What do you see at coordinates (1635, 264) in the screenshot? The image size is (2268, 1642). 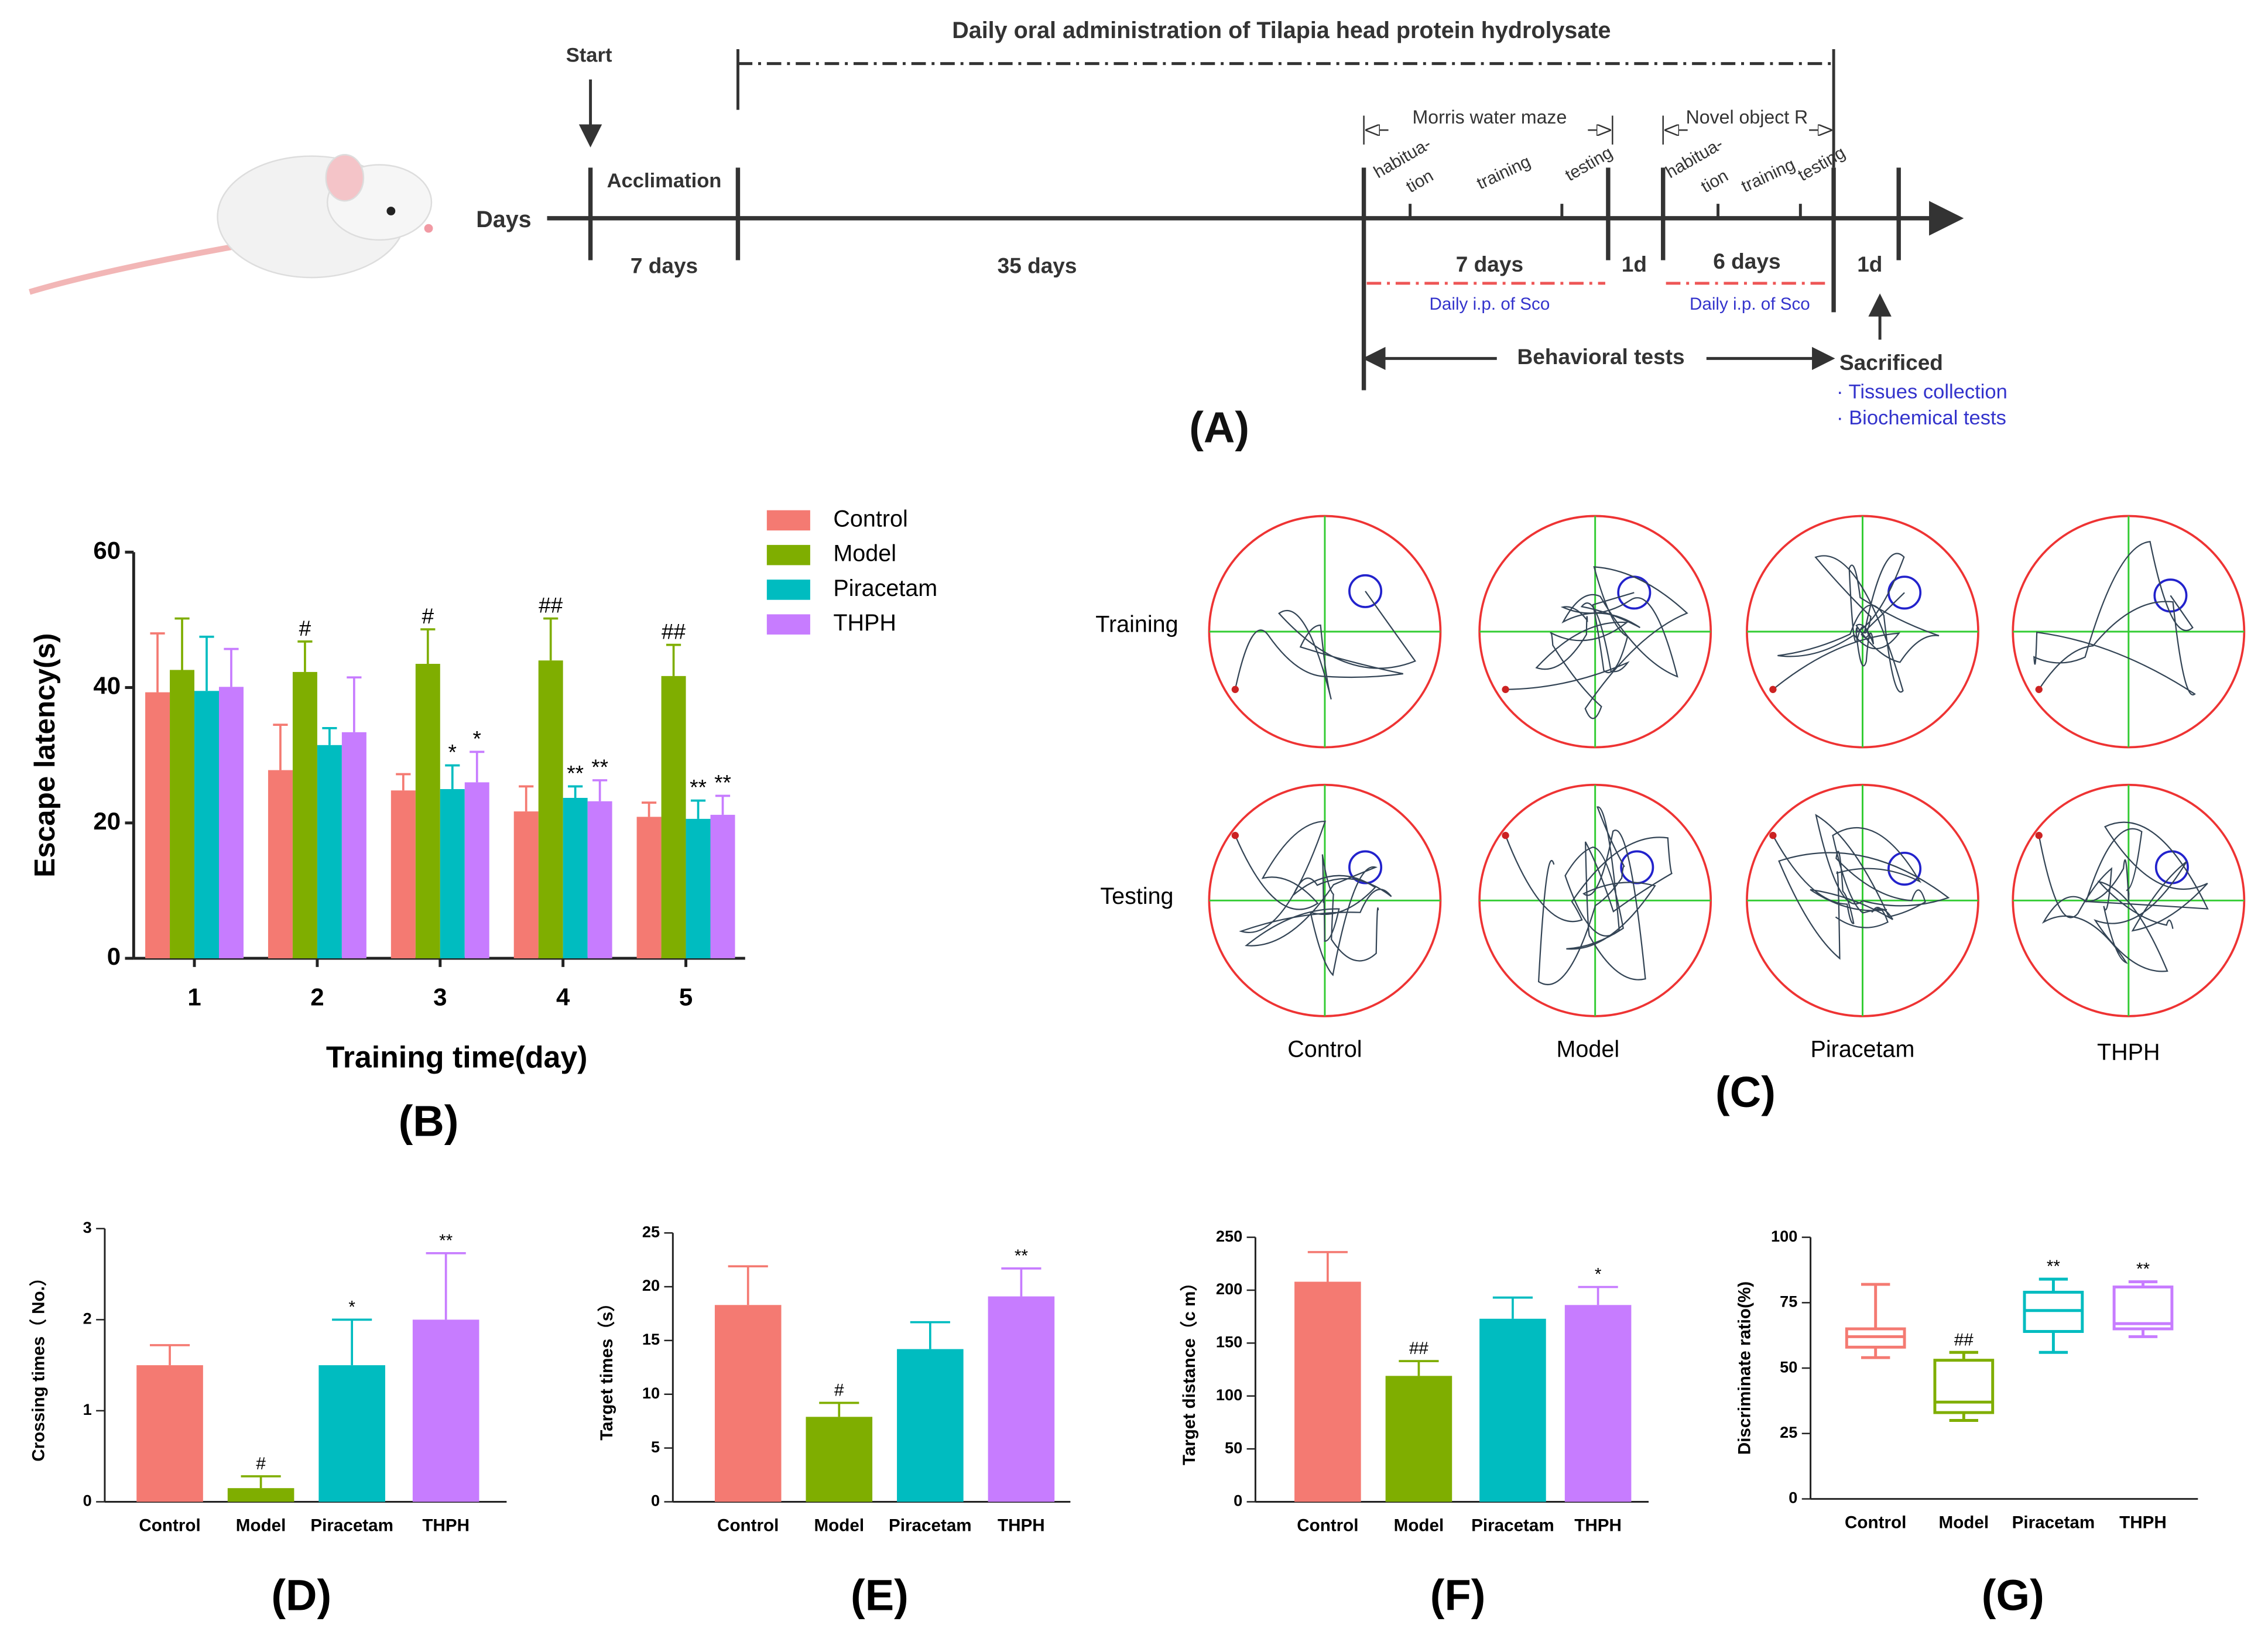 I see `label: 1d` at bounding box center [1635, 264].